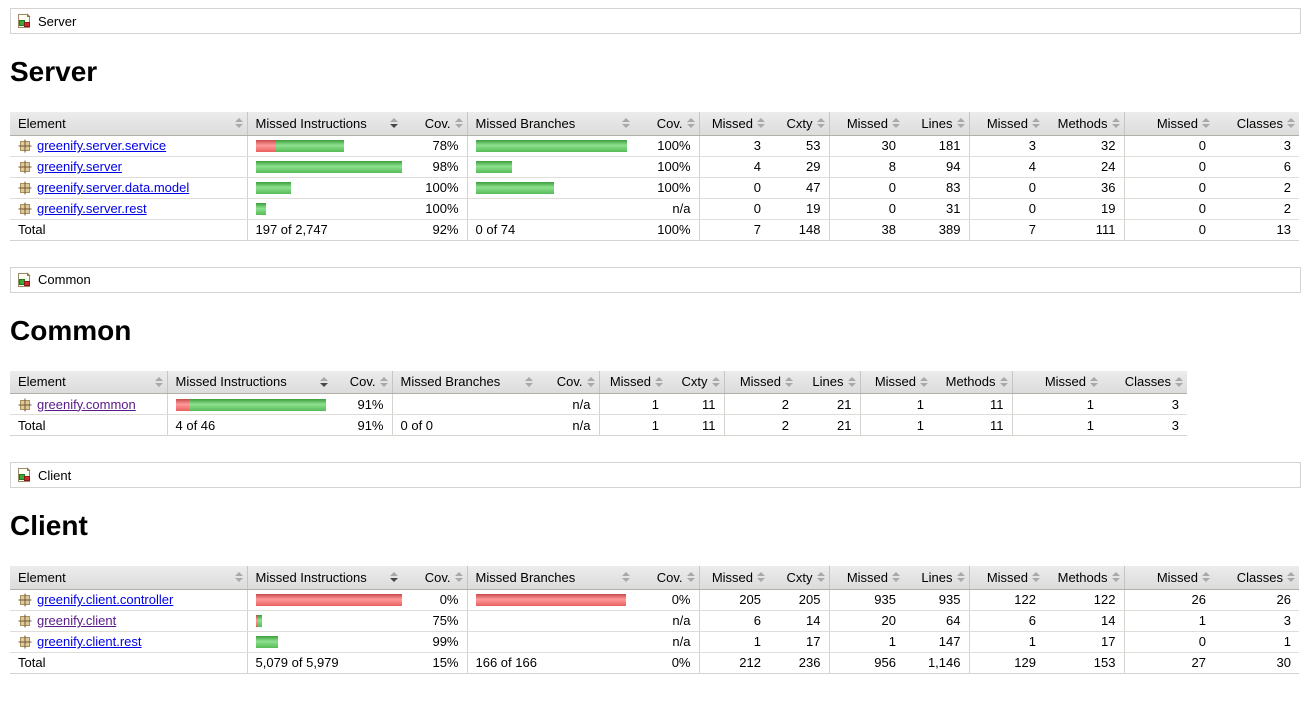  What do you see at coordinates (92, 208) in the screenshot?
I see `package-link: greenify.server.rest` at bounding box center [92, 208].